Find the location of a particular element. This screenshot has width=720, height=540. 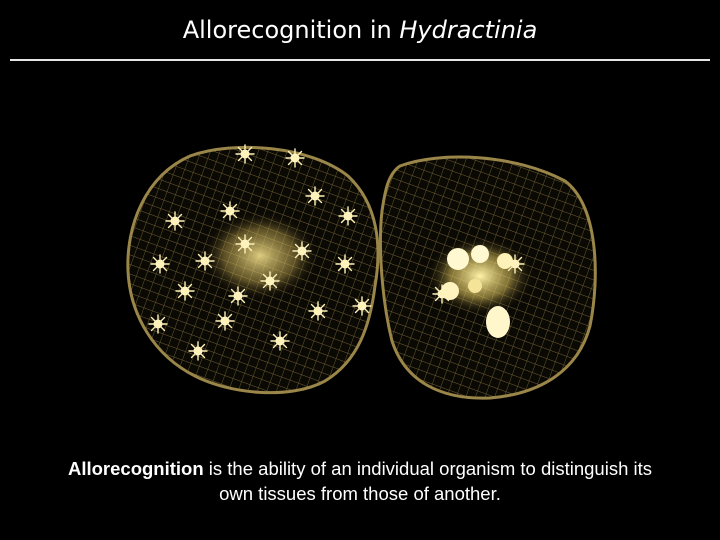

slide-title: Allorecognition in Hydractinia is located at coordinates (360, 30).